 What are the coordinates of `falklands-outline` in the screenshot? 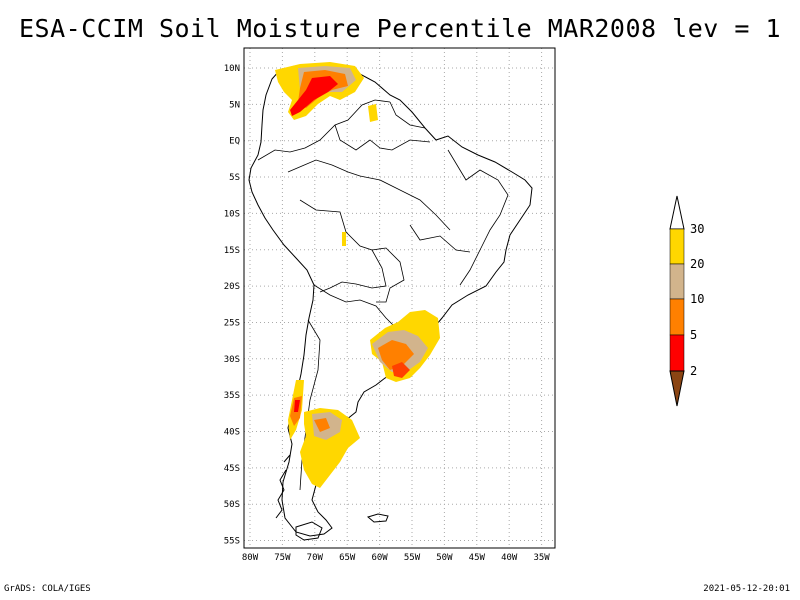 It's located at (377, 518).